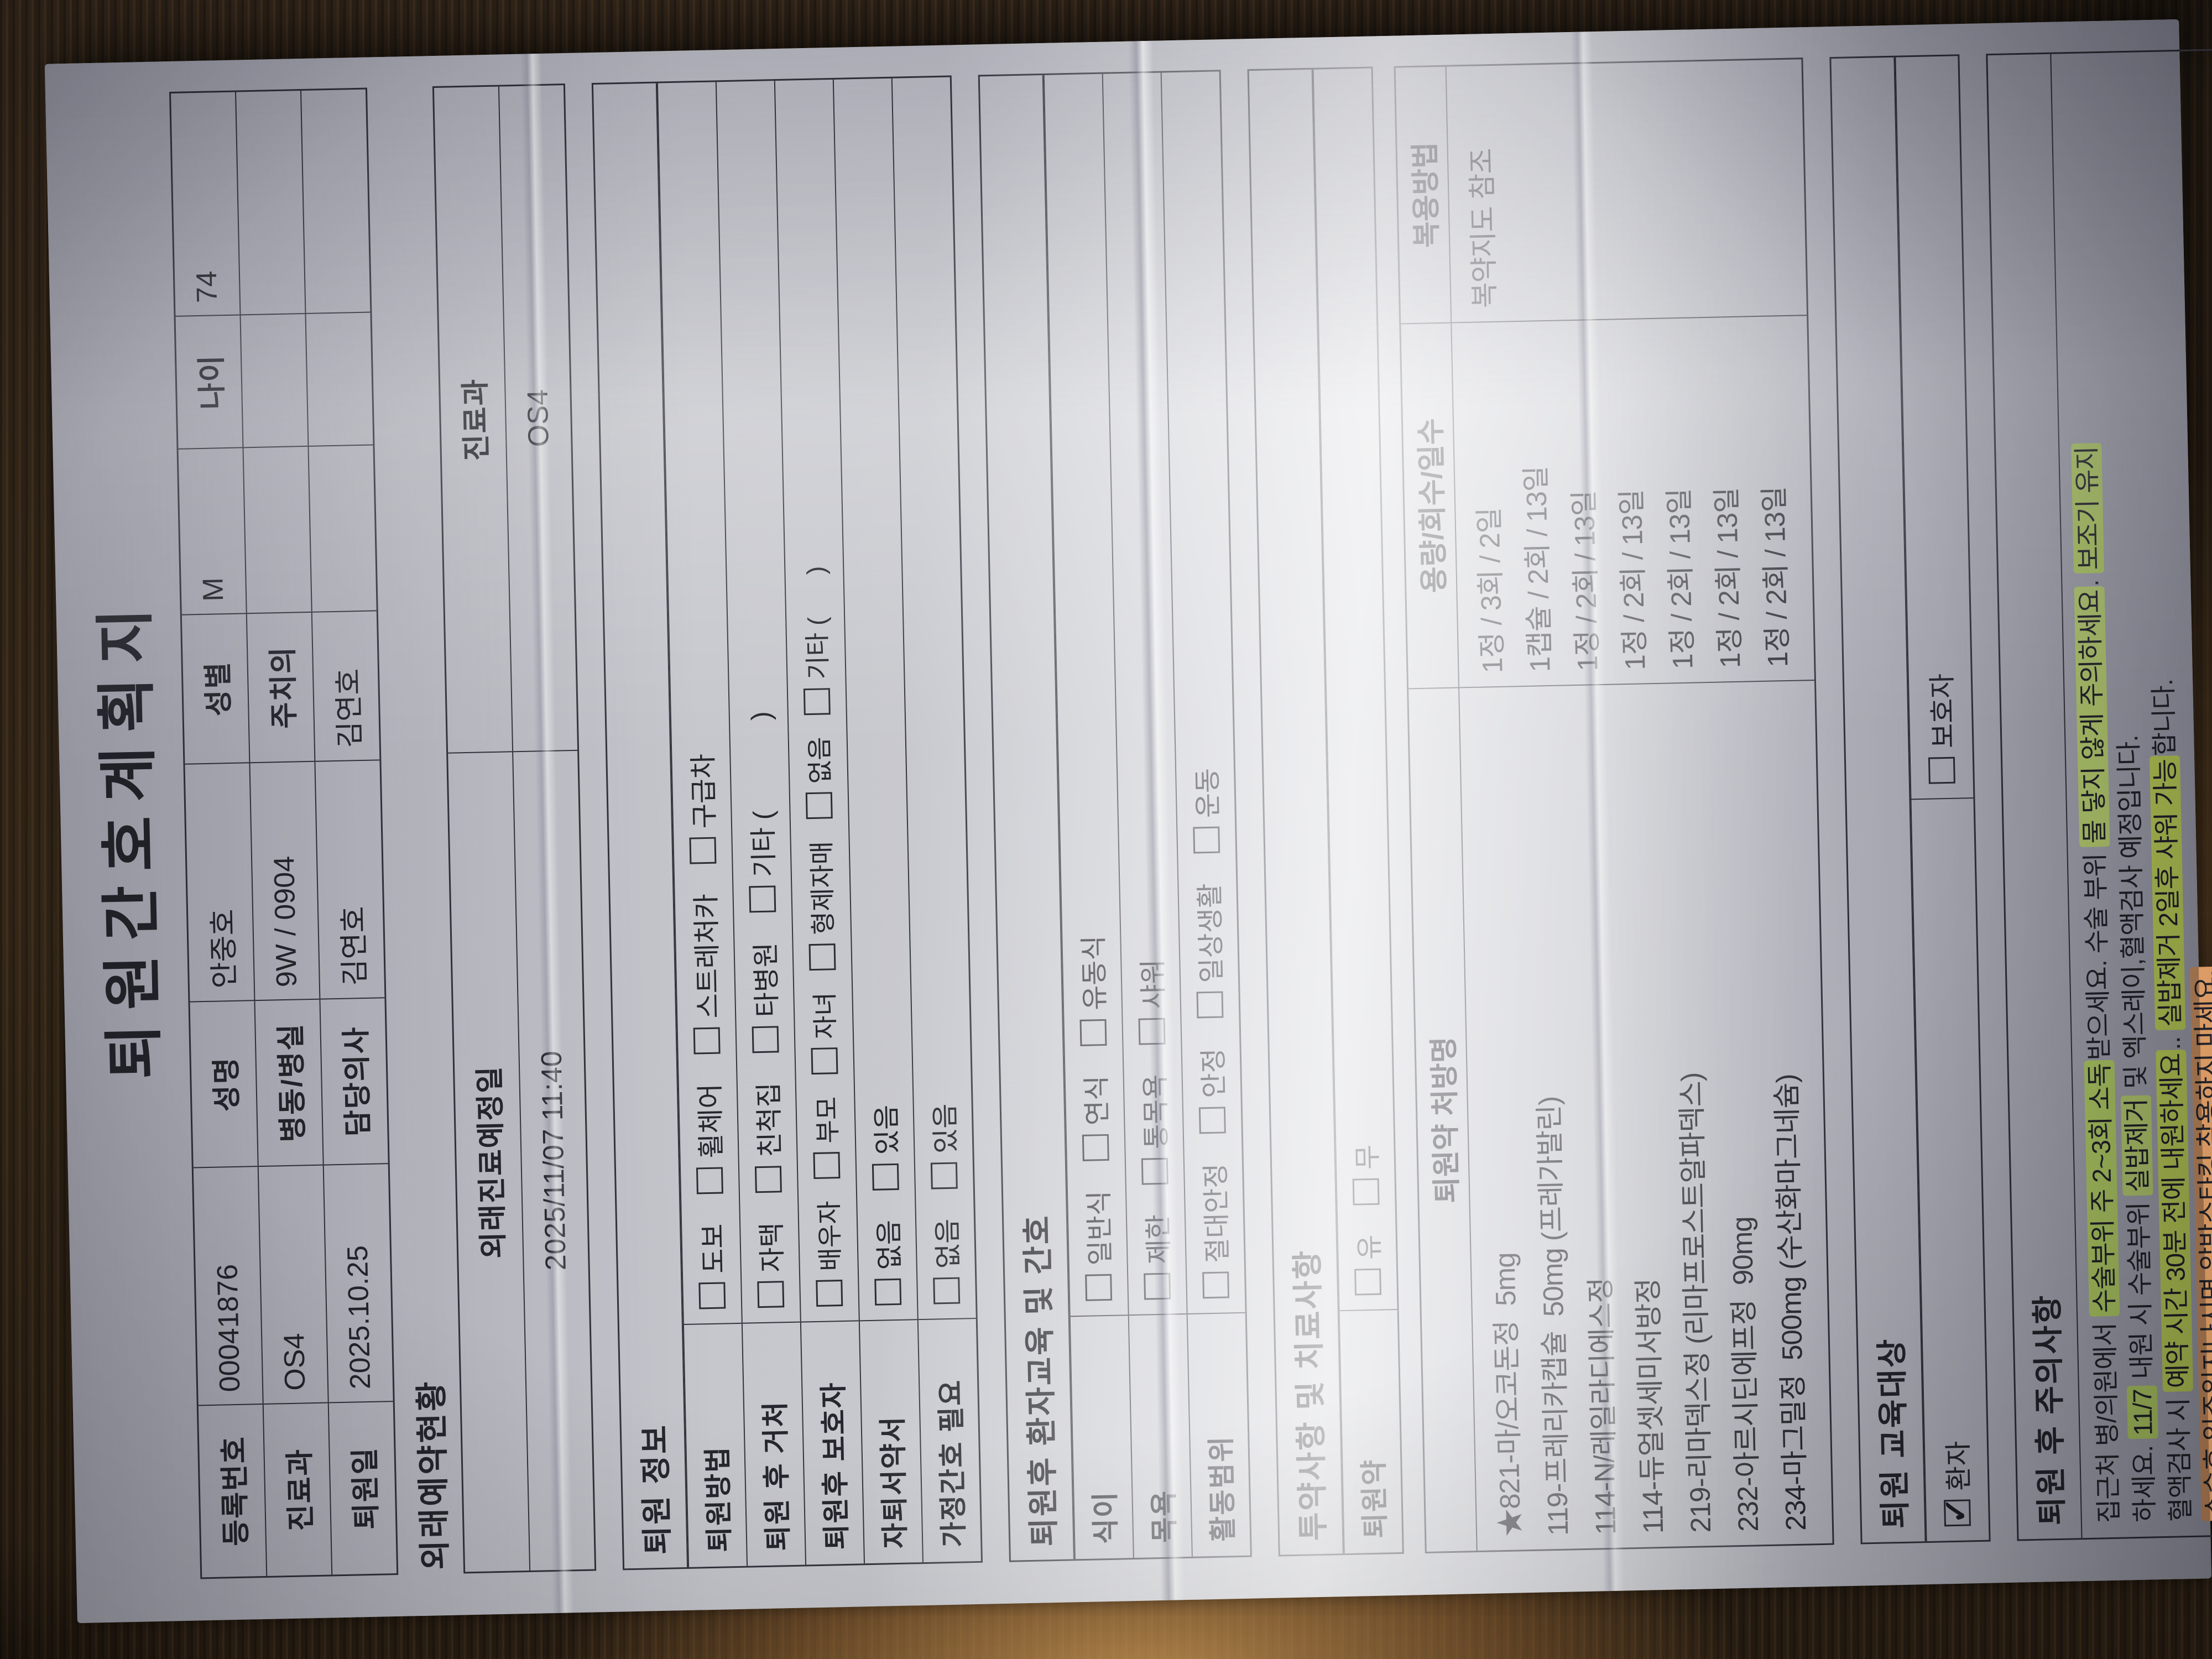 Image resolution: width=2212 pixels, height=1659 pixels. I want to click on row-label: 가정간호 필요, so click(950, 1440).